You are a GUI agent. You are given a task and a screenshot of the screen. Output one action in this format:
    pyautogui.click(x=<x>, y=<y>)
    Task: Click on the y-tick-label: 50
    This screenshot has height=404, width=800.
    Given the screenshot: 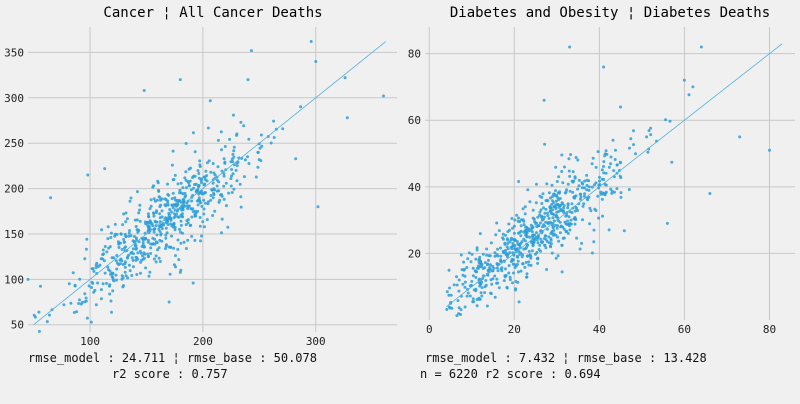 What is the action you would take?
    pyautogui.click(x=17, y=325)
    